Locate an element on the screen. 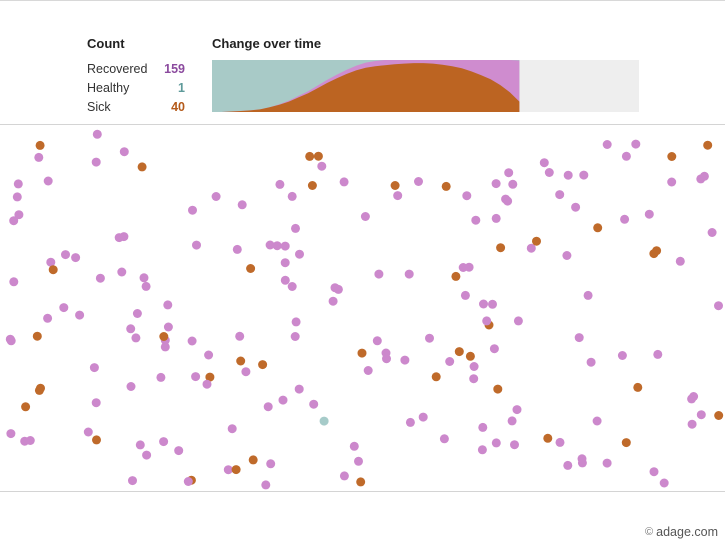 The image size is (725, 544). person-dot-healthy is located at coordinates (324, 421).